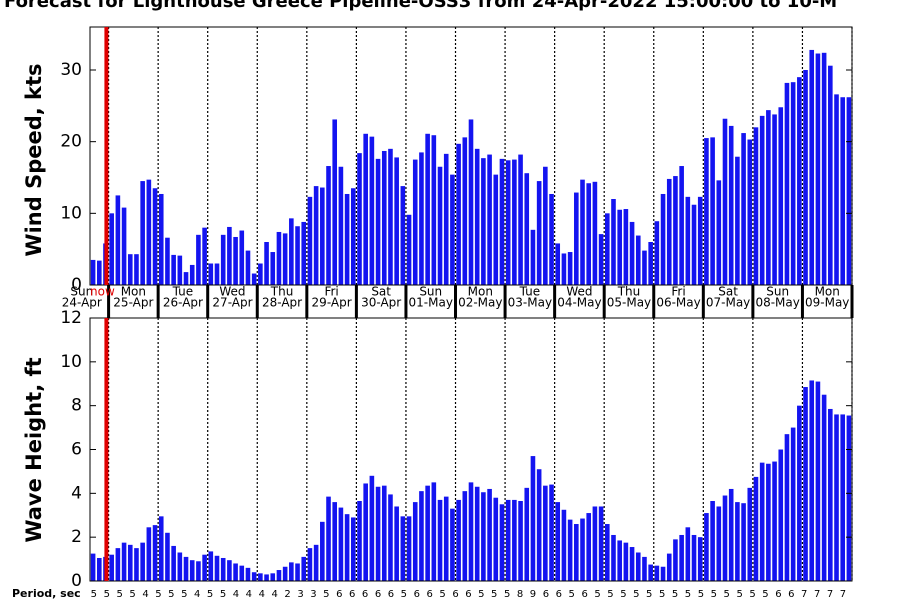 Image resolution: width=900 pixels, height=600 pixels. I want to click on date-label: 28-Apr, so click(282, 303).